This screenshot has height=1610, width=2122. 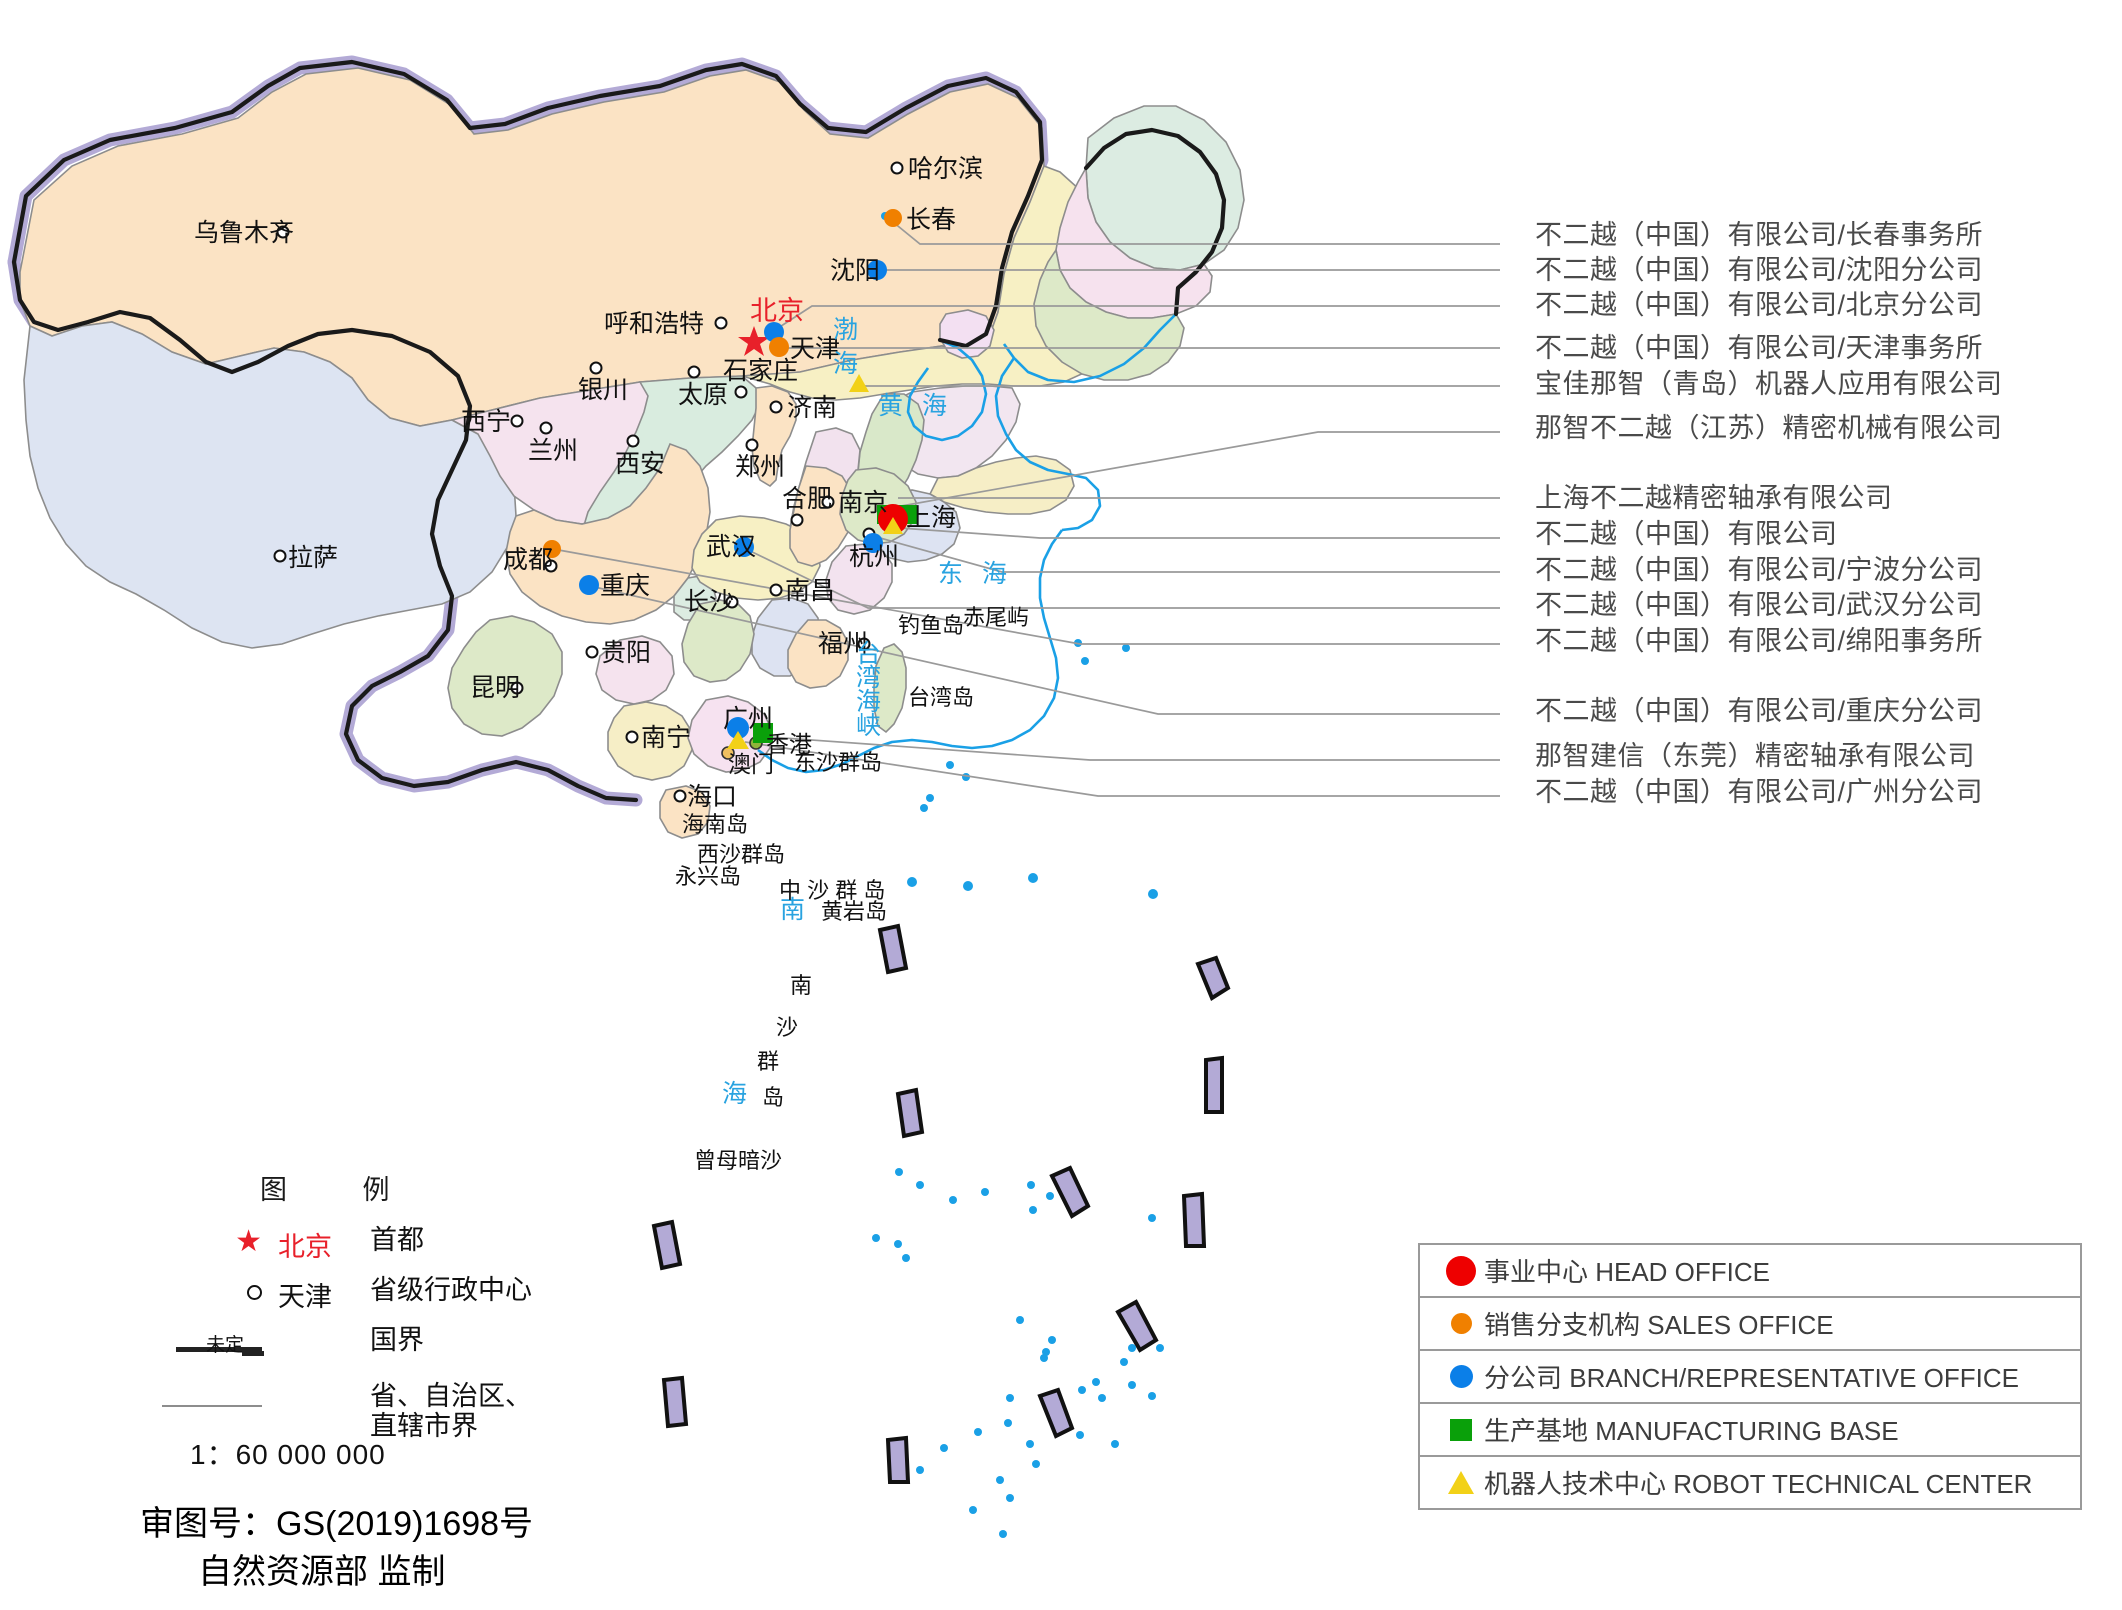 What do you see at coordinates (337, 1524) in the screenshot?
I see `approval-number: 审图号：GS(2019)1698号` at bounding box center [337, 1524].